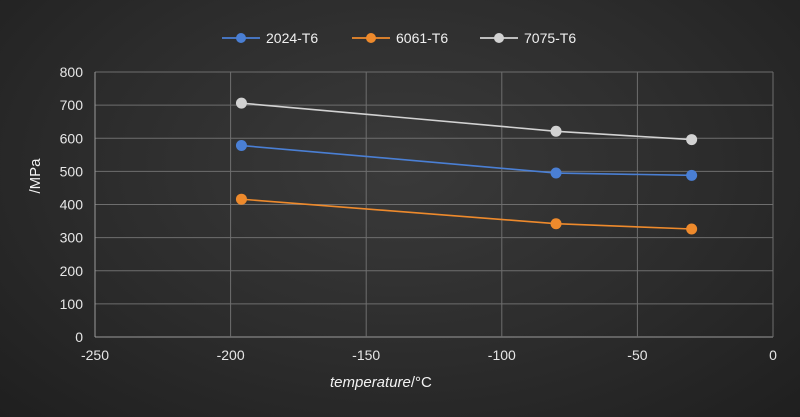 The image size is (800, 417). What do you see at coordinates (550, 38) in the screenshot?
I see `legend-label: 7075-T6` at bounding box center [550, 38].